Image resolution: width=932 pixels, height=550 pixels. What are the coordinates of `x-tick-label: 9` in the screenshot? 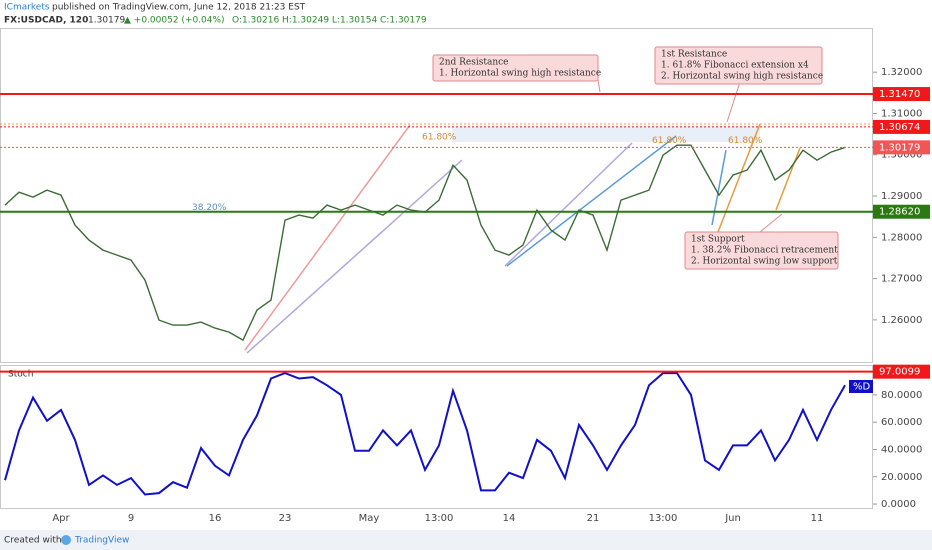 It's located at (131, 518).